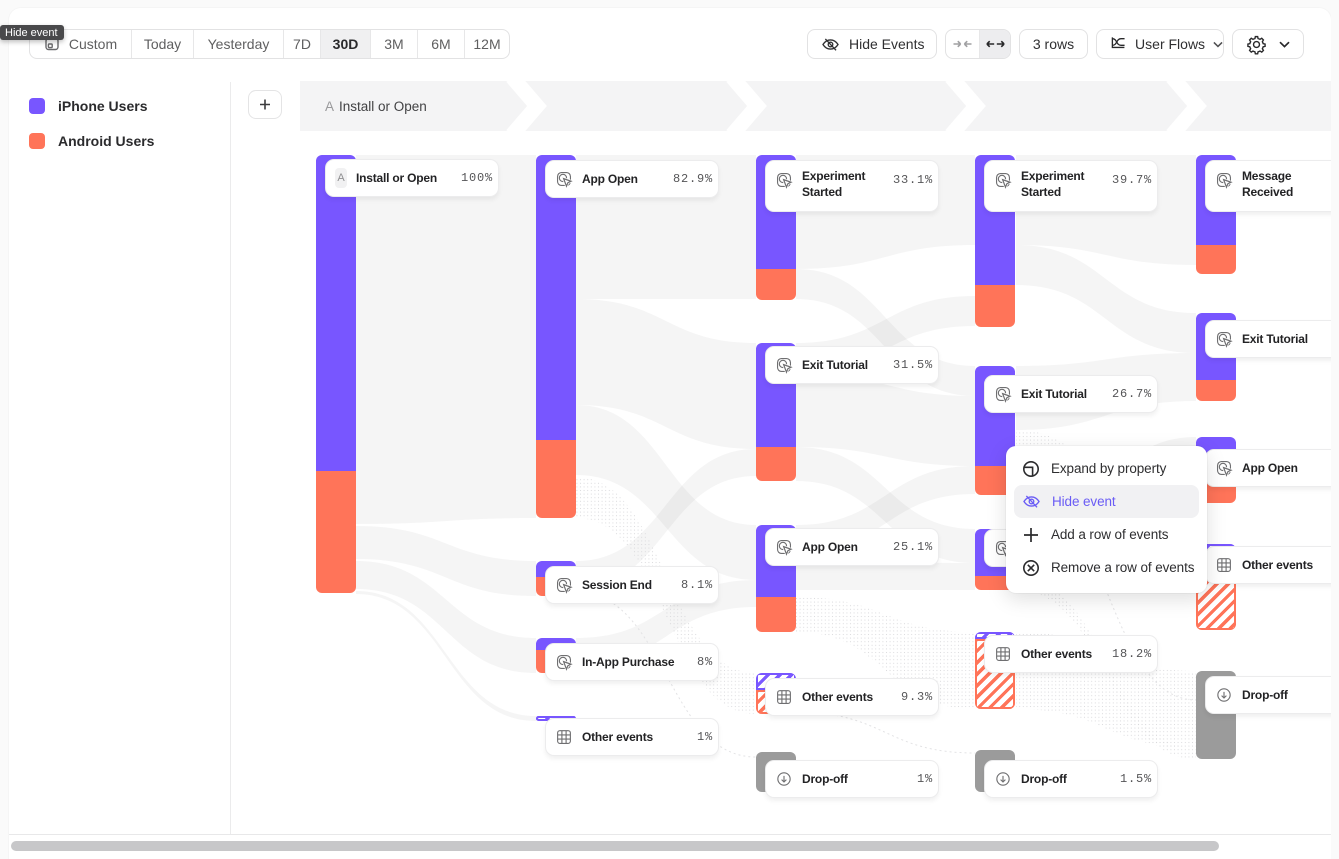 Image resolution: width=1339 pixels, height=859 pixels. I want to click on svg-text: Install or Open, so click(383, 106).